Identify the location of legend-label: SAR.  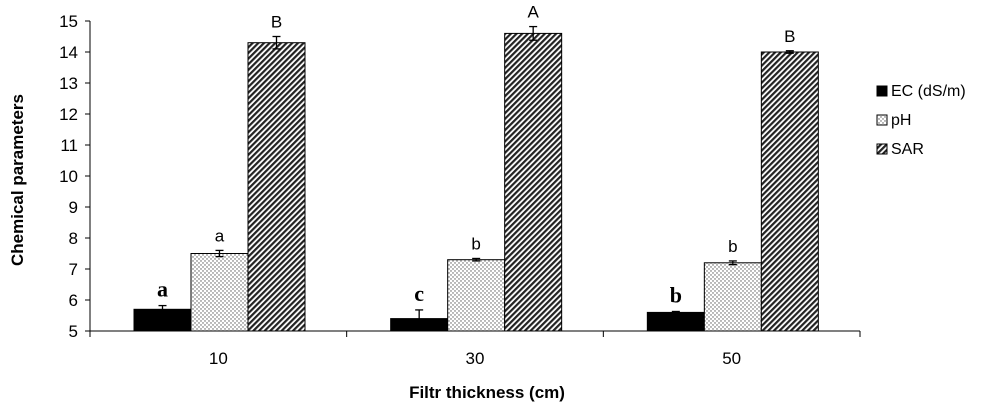
(907, 149).